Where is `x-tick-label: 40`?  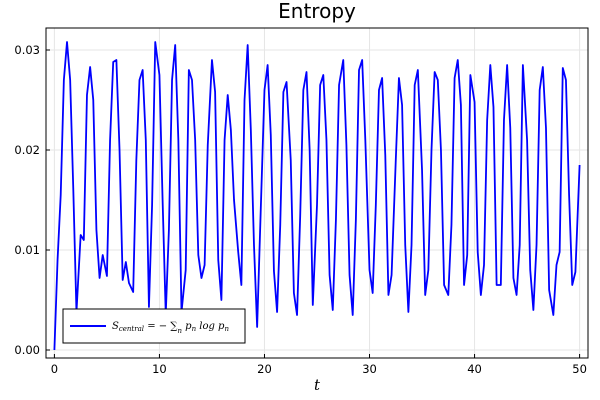 x-tick-label: 40 is located at coordinates (474, 369).